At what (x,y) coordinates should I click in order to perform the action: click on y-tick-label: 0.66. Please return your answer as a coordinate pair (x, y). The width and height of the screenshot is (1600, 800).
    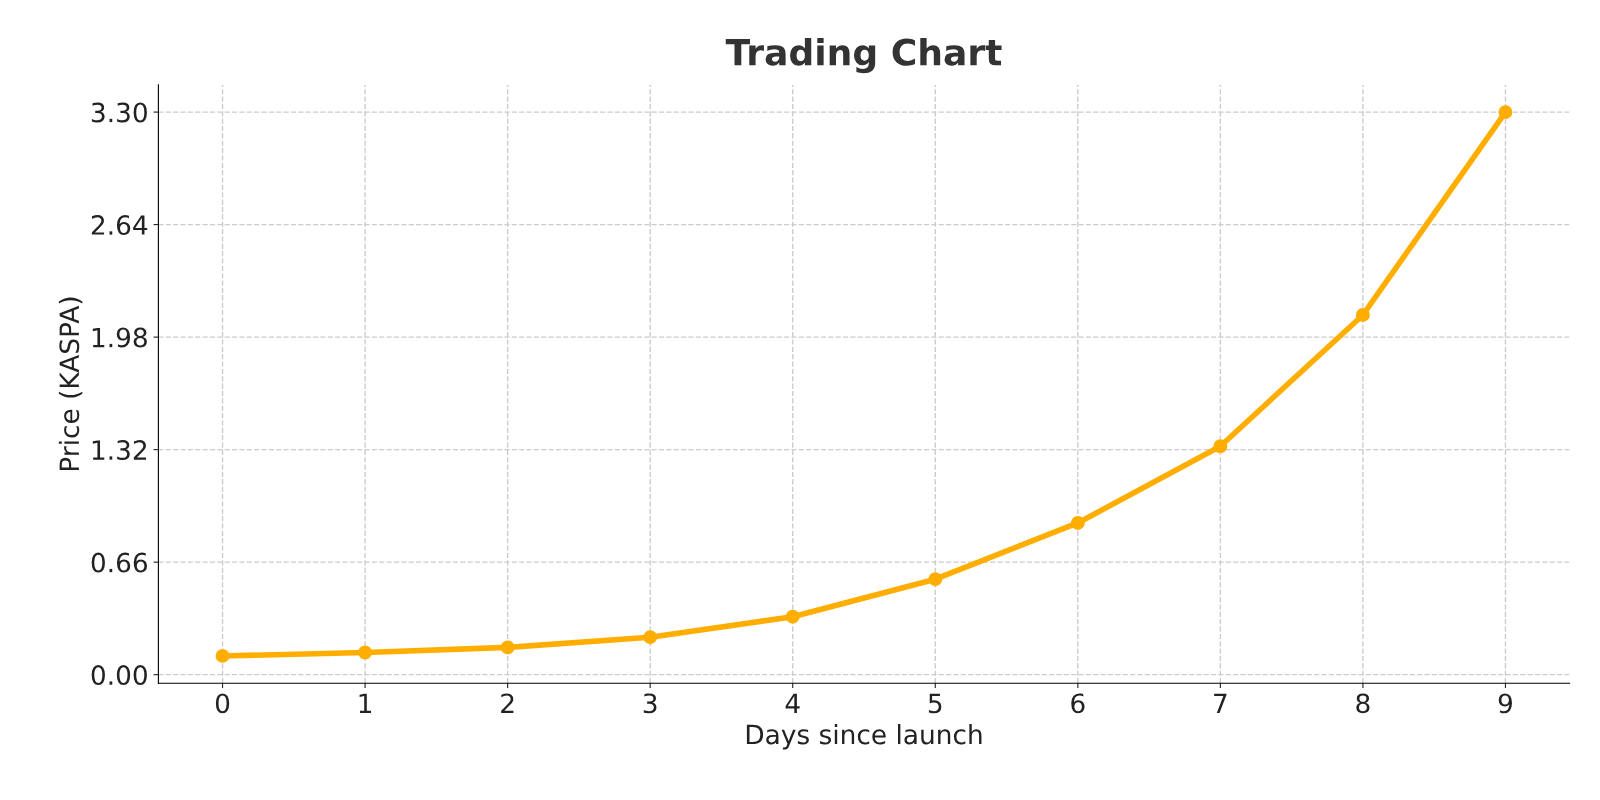
    Looking at the image, I should click on (119, 562).